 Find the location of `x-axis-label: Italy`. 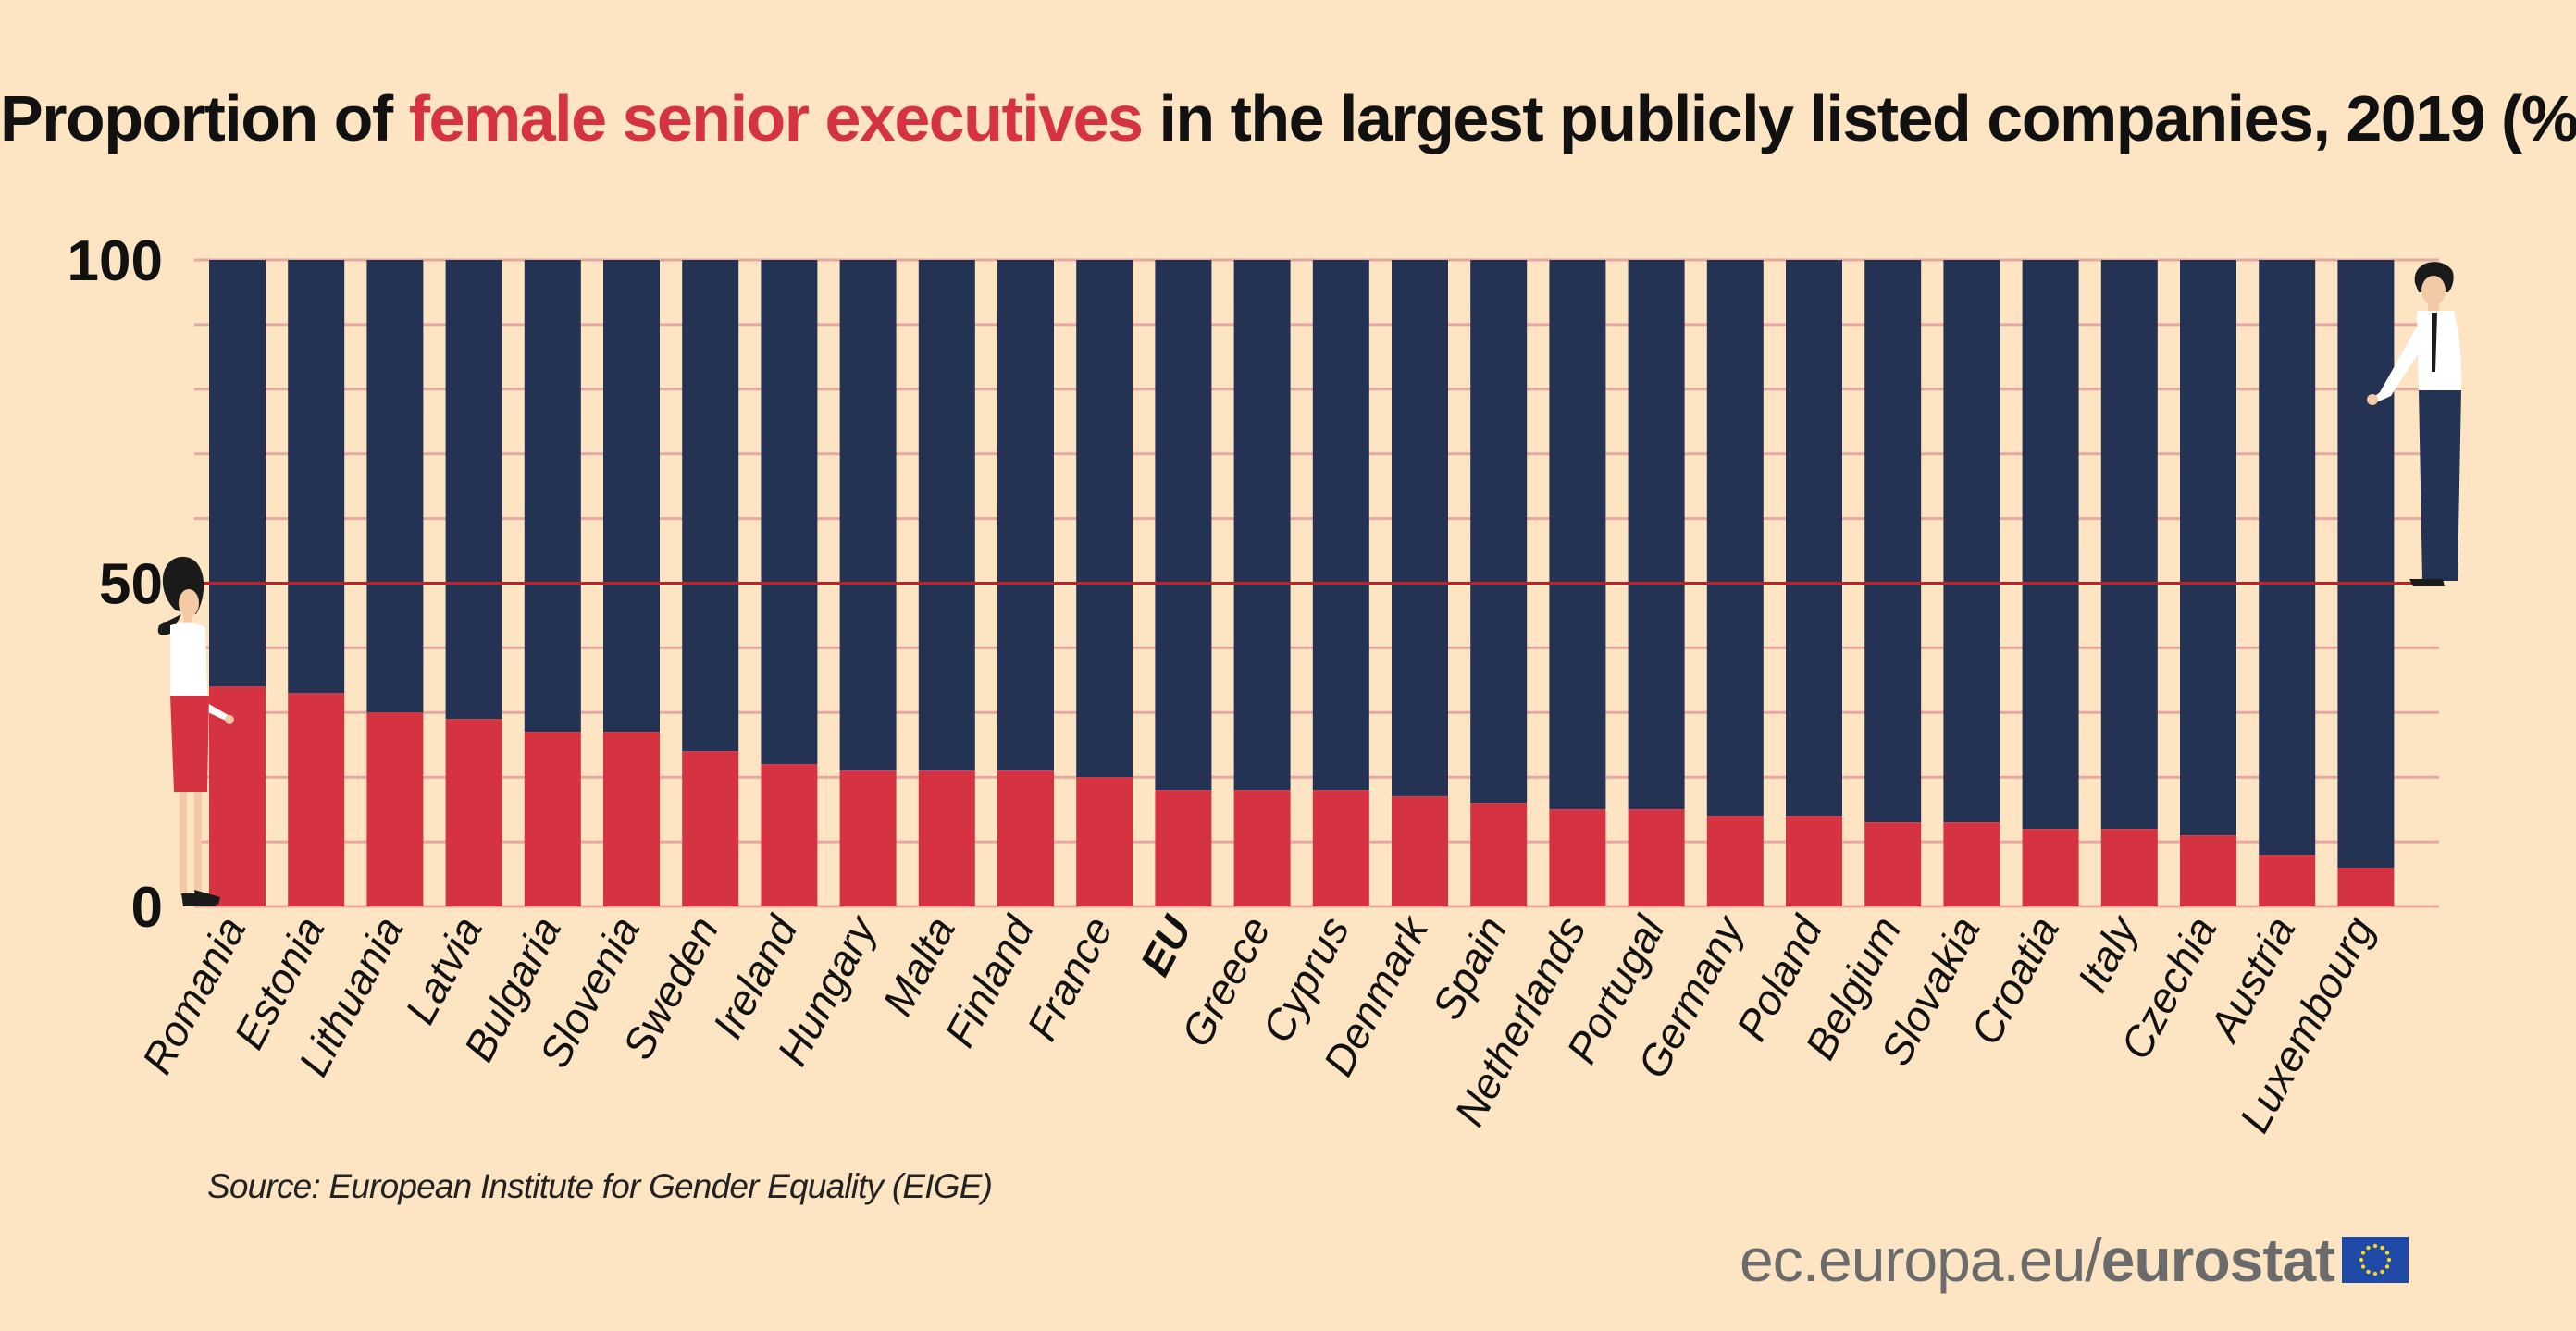

x-axis-label: Italy is located at coordinates (2109, 954).